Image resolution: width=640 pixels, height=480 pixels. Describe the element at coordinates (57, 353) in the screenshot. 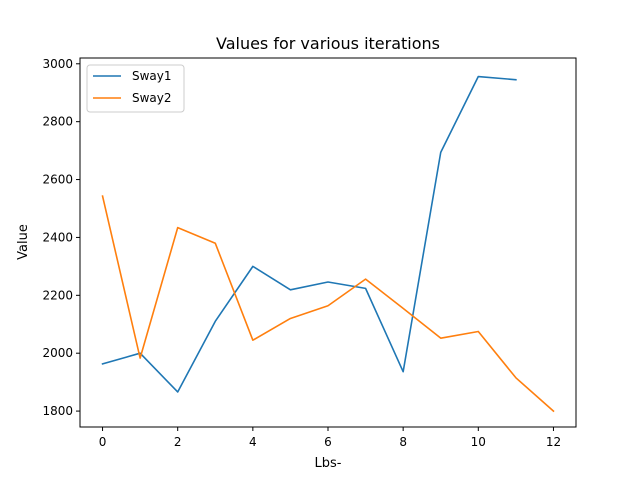

I see `y-tick-label: 2000` at that location.